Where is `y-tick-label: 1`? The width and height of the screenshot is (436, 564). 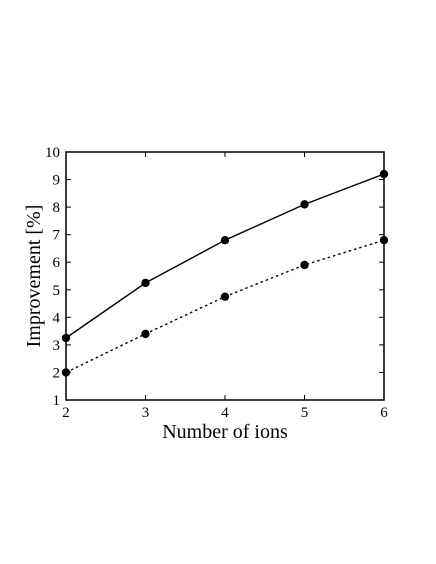 y-tick-label: 1 is located at coordinates (57, 401).